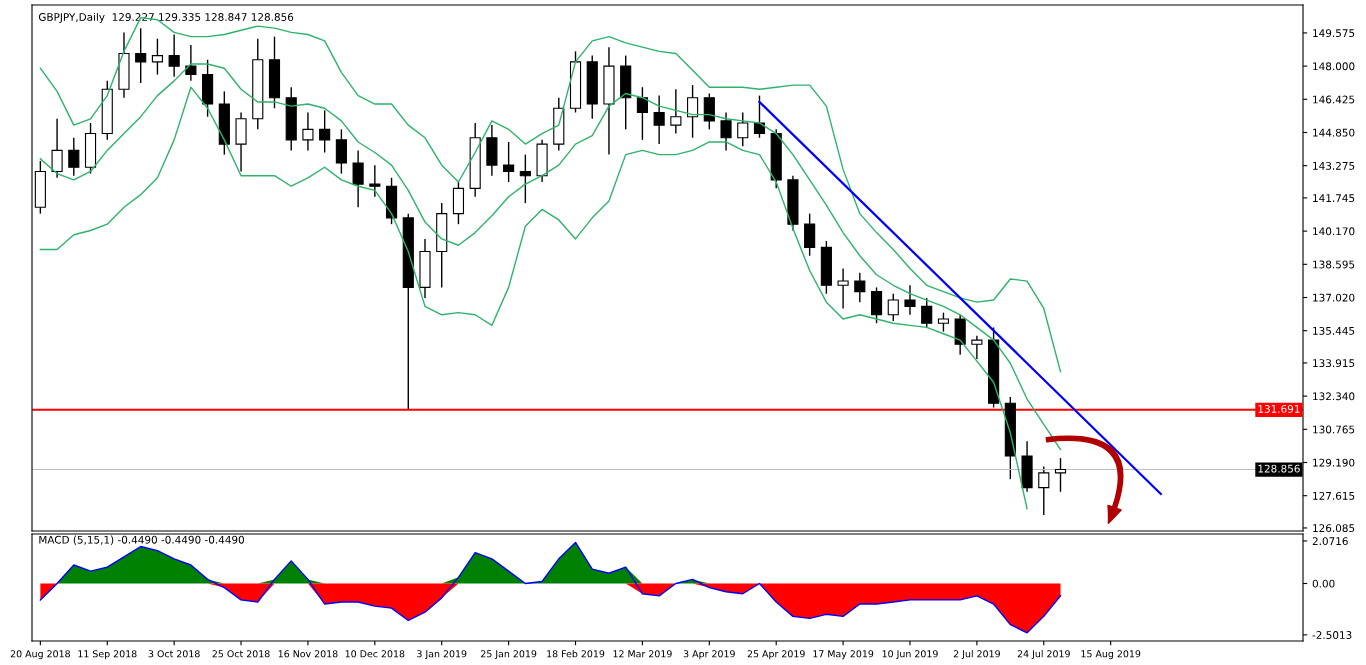  I want to click on x-tick-label: 25 Oct 2018, so click(241, 654).